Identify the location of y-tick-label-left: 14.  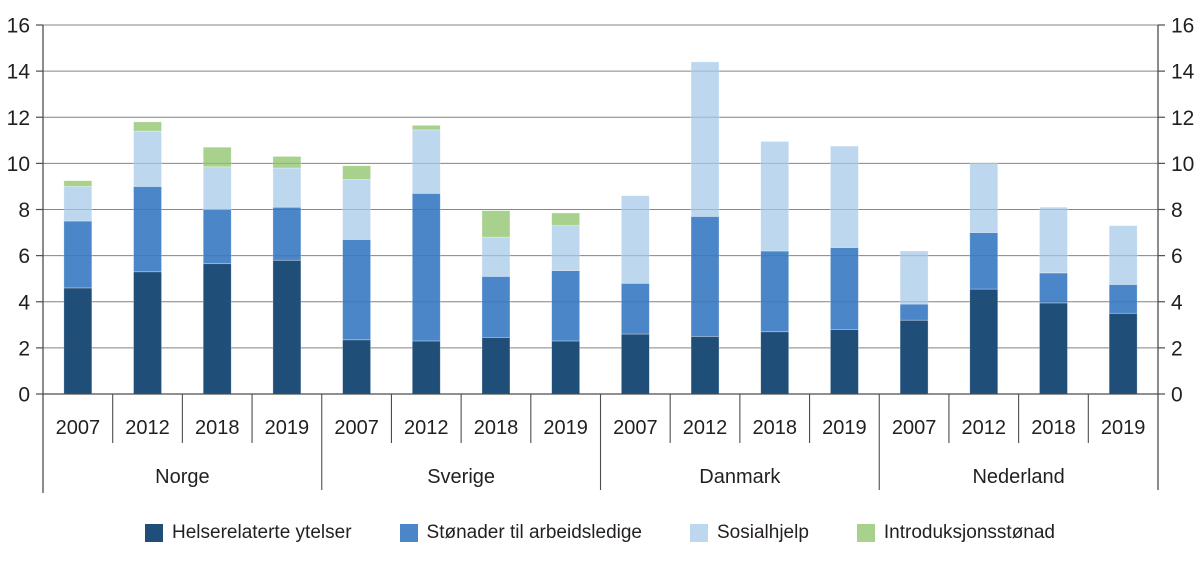
(19, 72).